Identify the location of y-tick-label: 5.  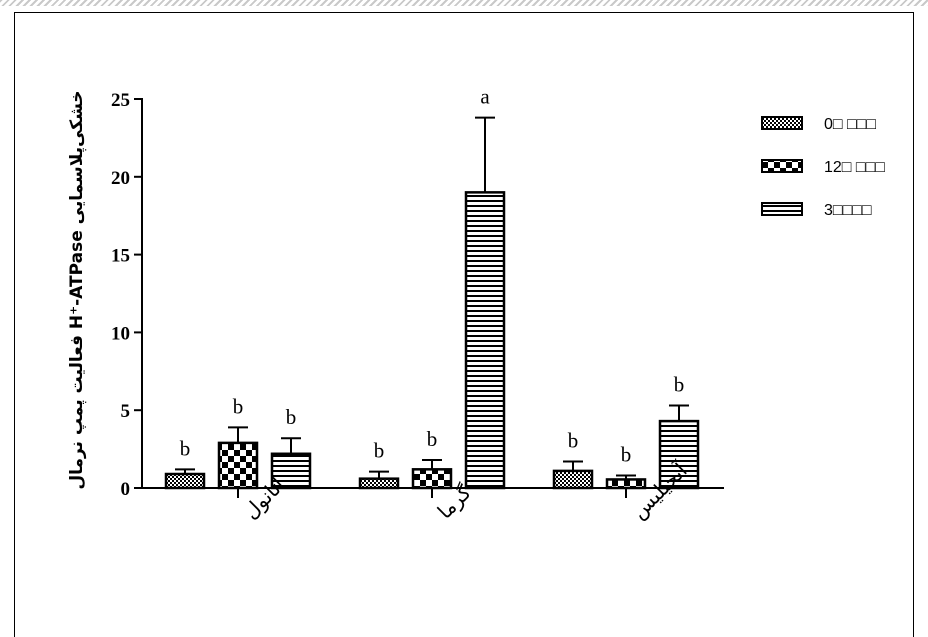
(126, 411).